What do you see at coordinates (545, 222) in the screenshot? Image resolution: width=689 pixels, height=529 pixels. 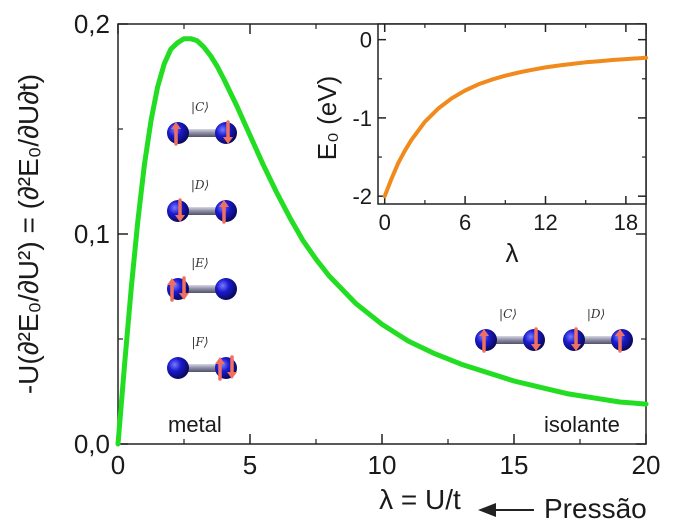 I see `inset-x-tick-label: 12` at bounding box center [545, 222].